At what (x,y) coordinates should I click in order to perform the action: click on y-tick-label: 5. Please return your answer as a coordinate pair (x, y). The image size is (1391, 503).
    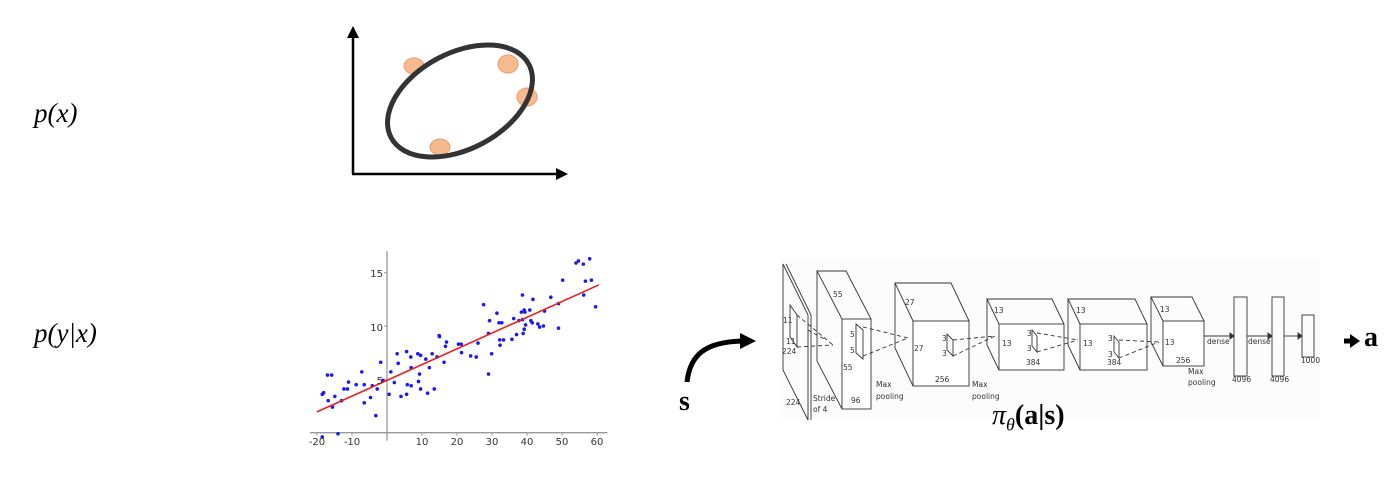
    Looking at the image, I should click on (380, 381).